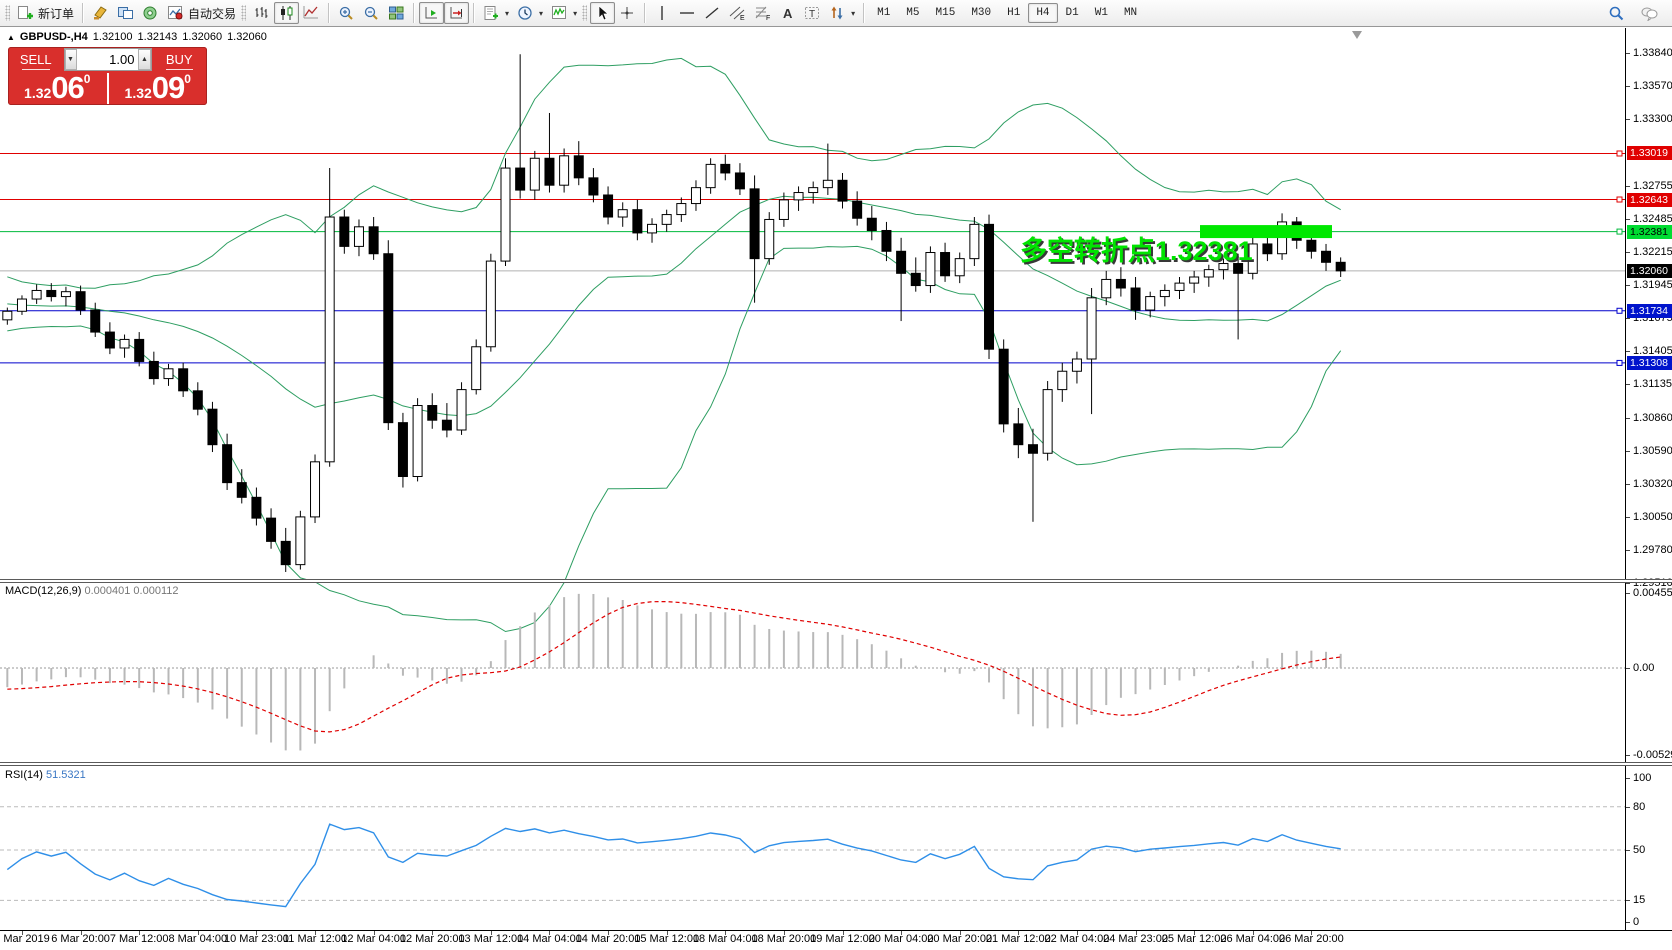  Describe the element at coordinates (1619, 362) in the screenshot. I see `level-handle-1.31308` at that location.